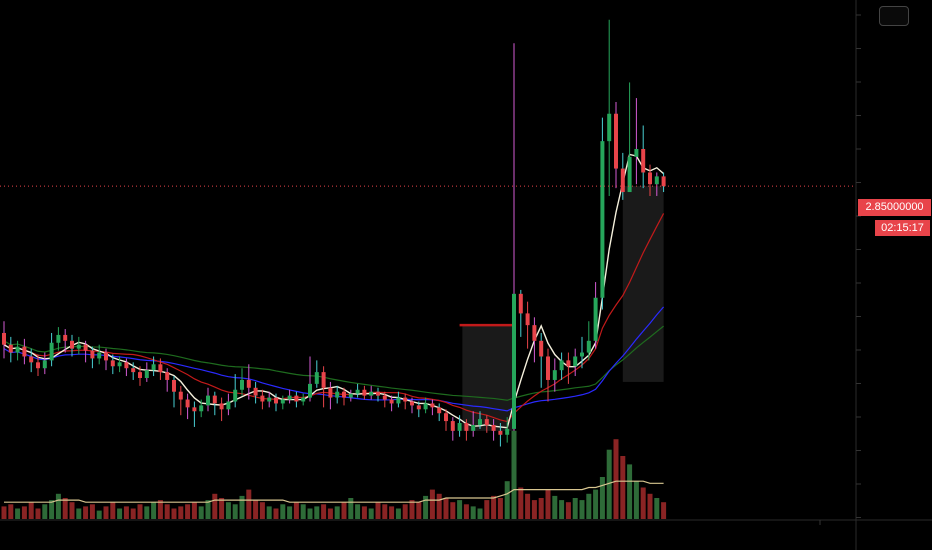 Image resolution: width=932 pixels, height=550 pixels. What do you see at coordinates (902, 228) in the screenshot?
I see `candle-countdown-label: 02:15:17` at bounding box center [902, 228].